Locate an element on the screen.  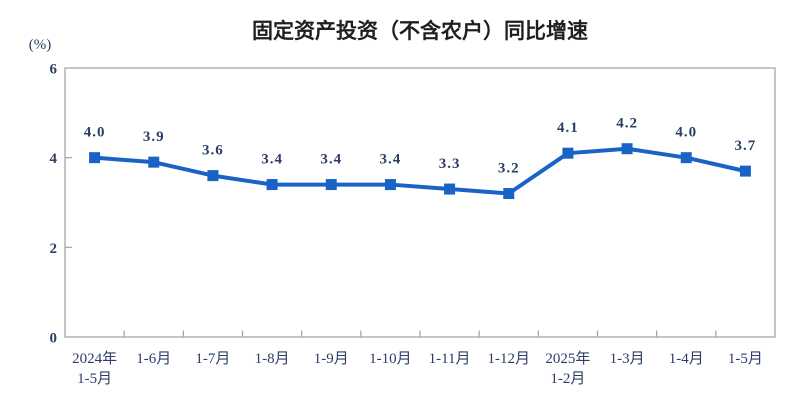
x-axis-label-line: 1-3月 is located at coordinates (627, 359).